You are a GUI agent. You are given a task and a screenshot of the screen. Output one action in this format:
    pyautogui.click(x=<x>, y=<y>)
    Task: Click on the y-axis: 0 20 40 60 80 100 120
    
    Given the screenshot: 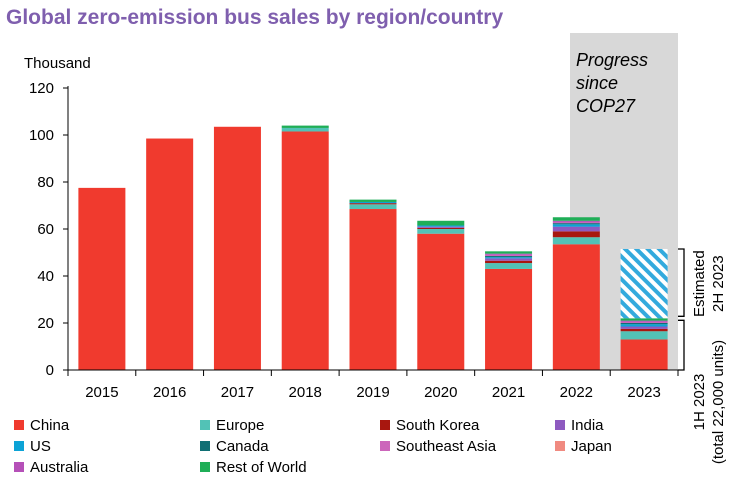 What is the action you would take?
    pyautogui.click(x=49, y=229)
    